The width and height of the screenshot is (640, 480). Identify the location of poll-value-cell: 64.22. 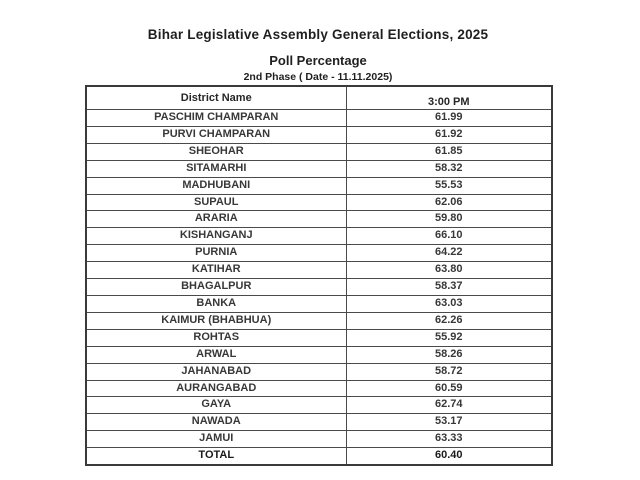
(449, 253).